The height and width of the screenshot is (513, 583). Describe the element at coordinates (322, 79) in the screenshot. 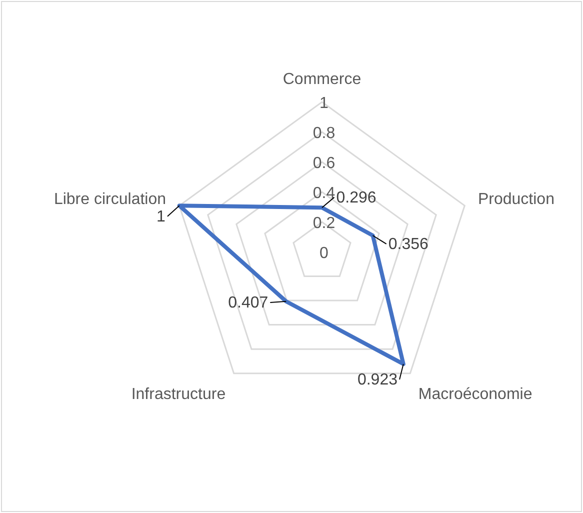

I see `spoke-label: Commerce` at that location.